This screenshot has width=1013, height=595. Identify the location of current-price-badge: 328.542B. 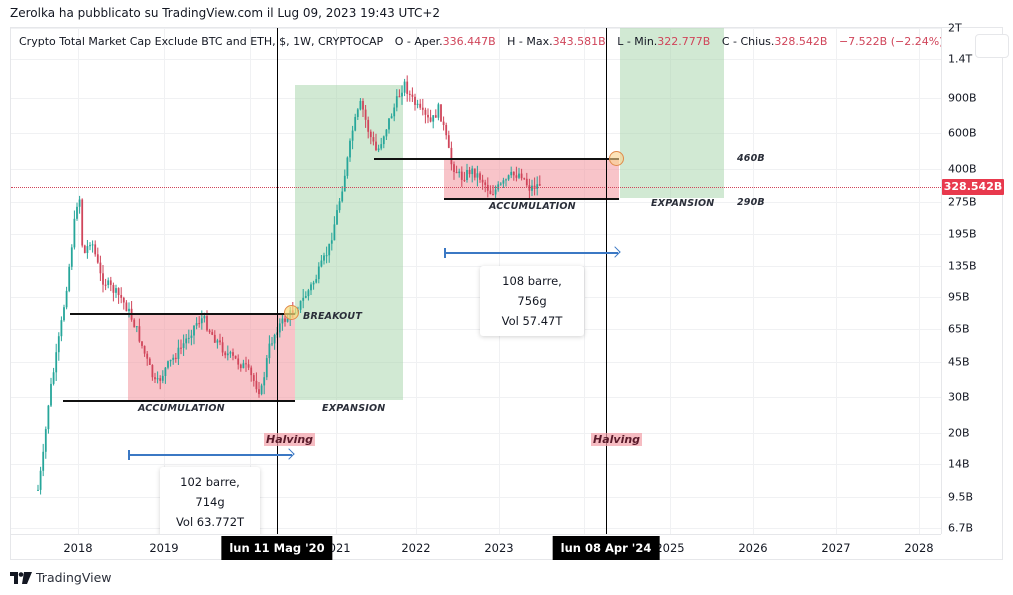
(973, 187).